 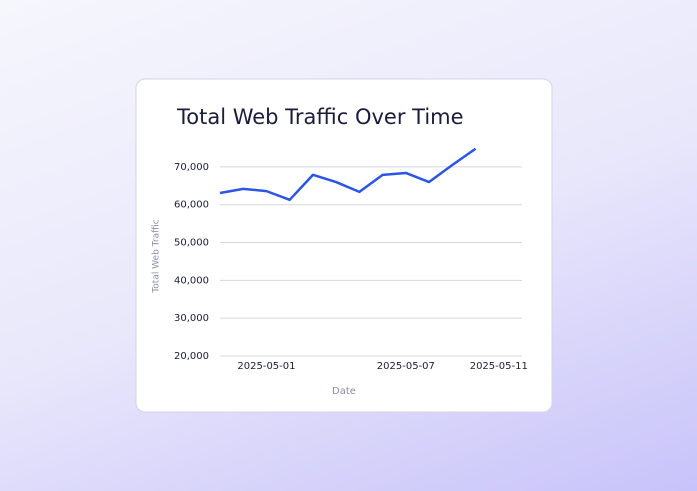 I want to click on y-tick-label: 20,000, so click(x=191, y=356).